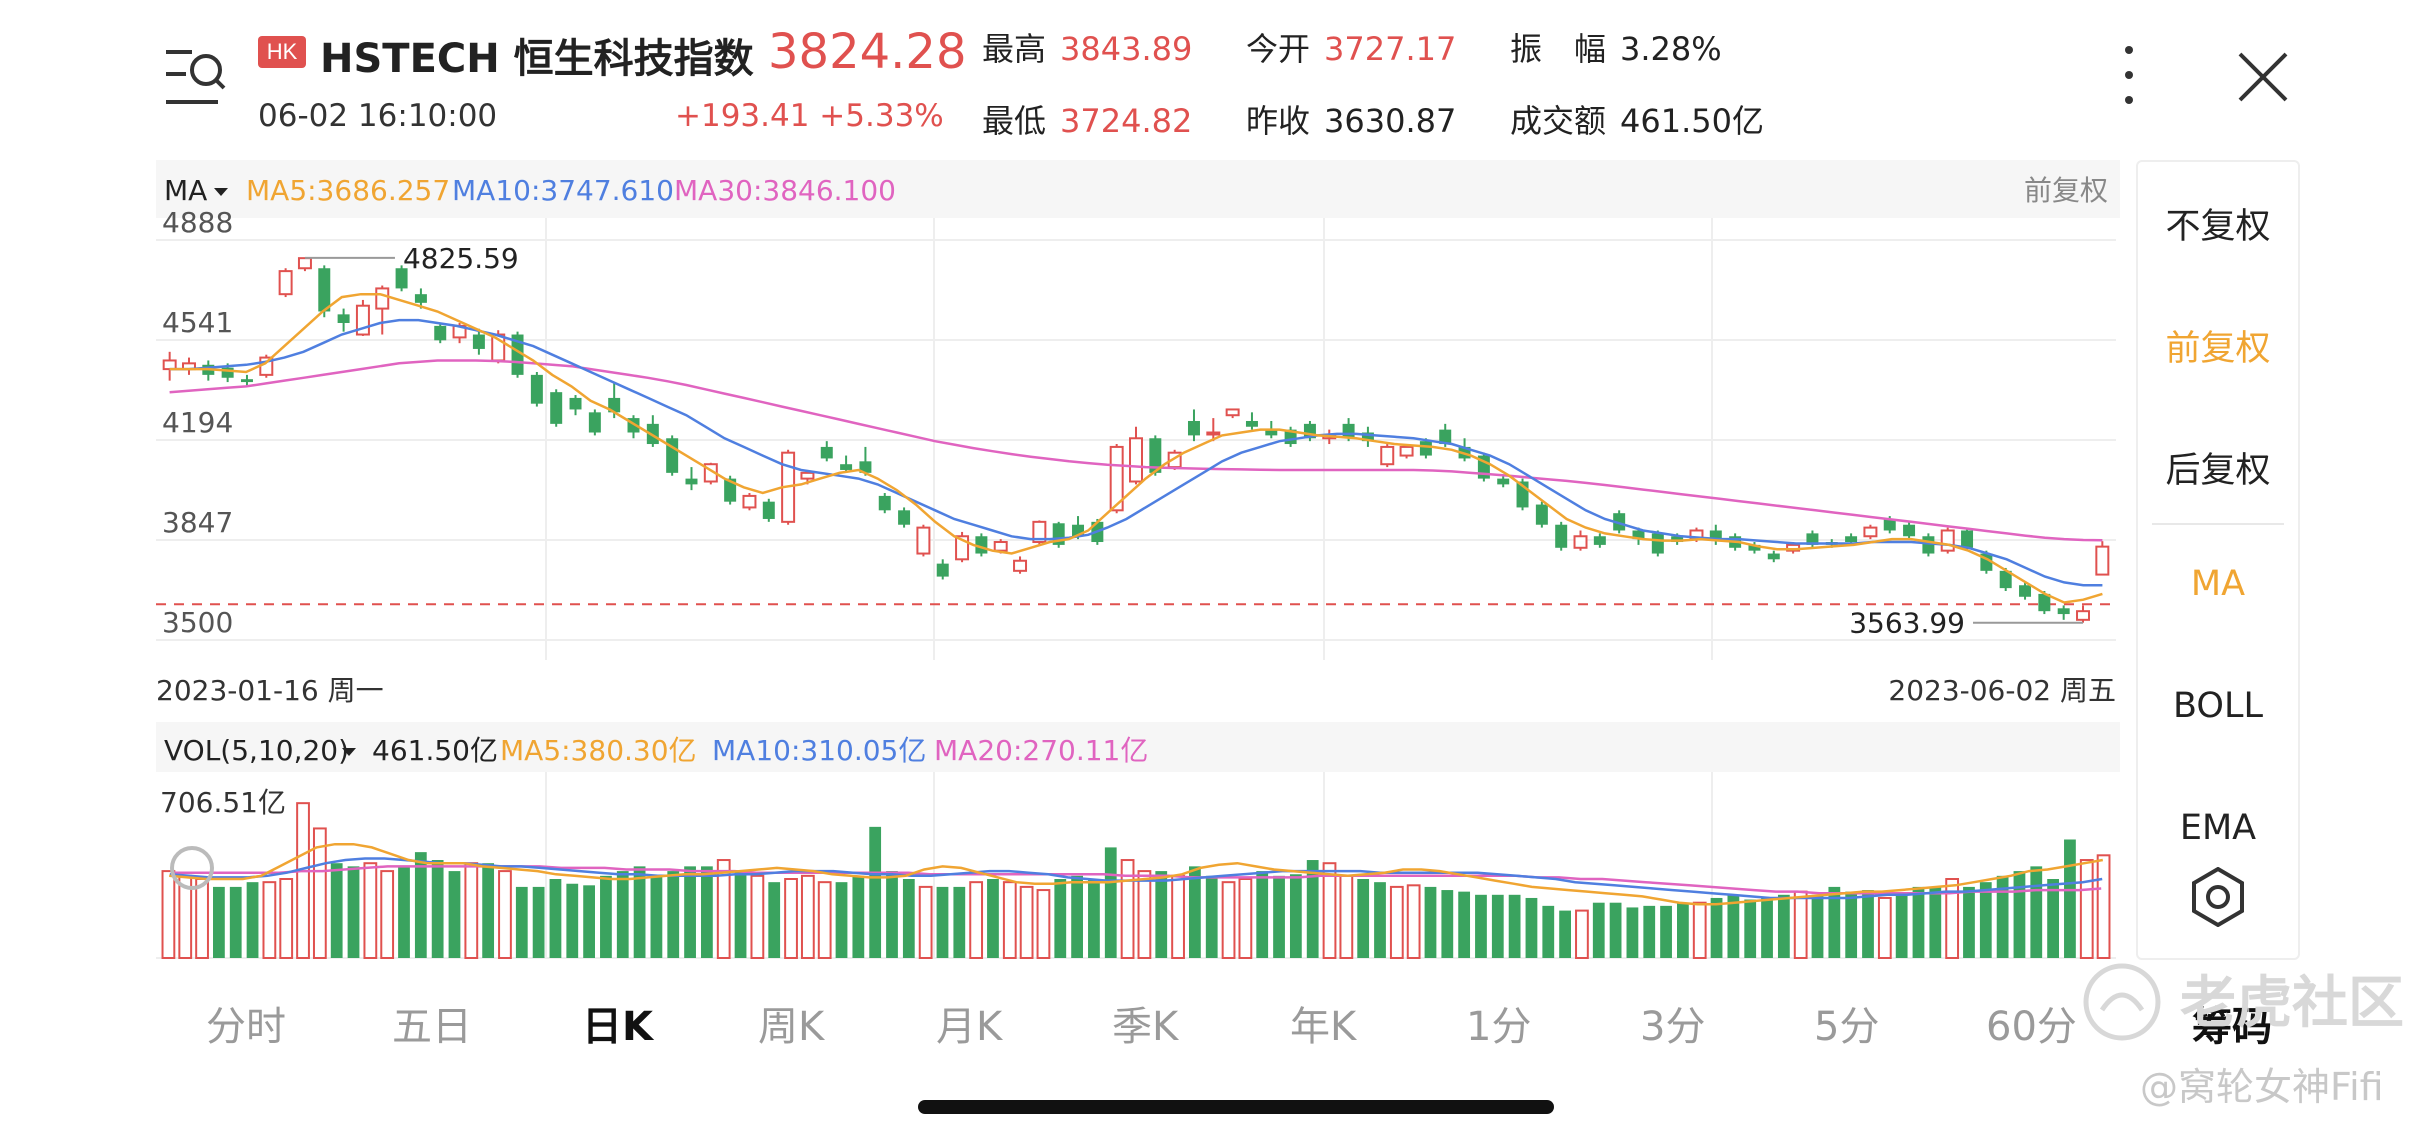 The width and height of the screenshot is (2436, 1125). I want to click on tab-5min: 5分, so click(1847, 1027).